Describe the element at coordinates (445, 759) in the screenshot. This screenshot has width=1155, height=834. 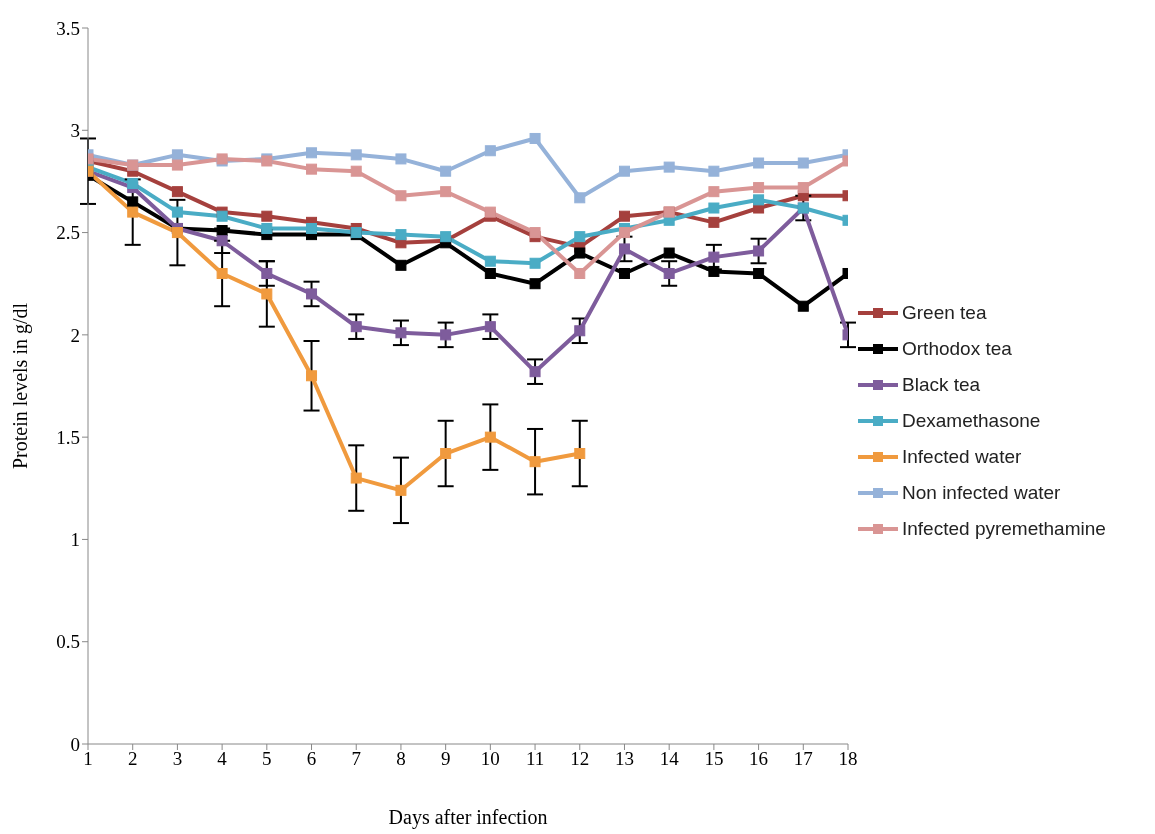
I see `x-tick-label: 9` at that location.